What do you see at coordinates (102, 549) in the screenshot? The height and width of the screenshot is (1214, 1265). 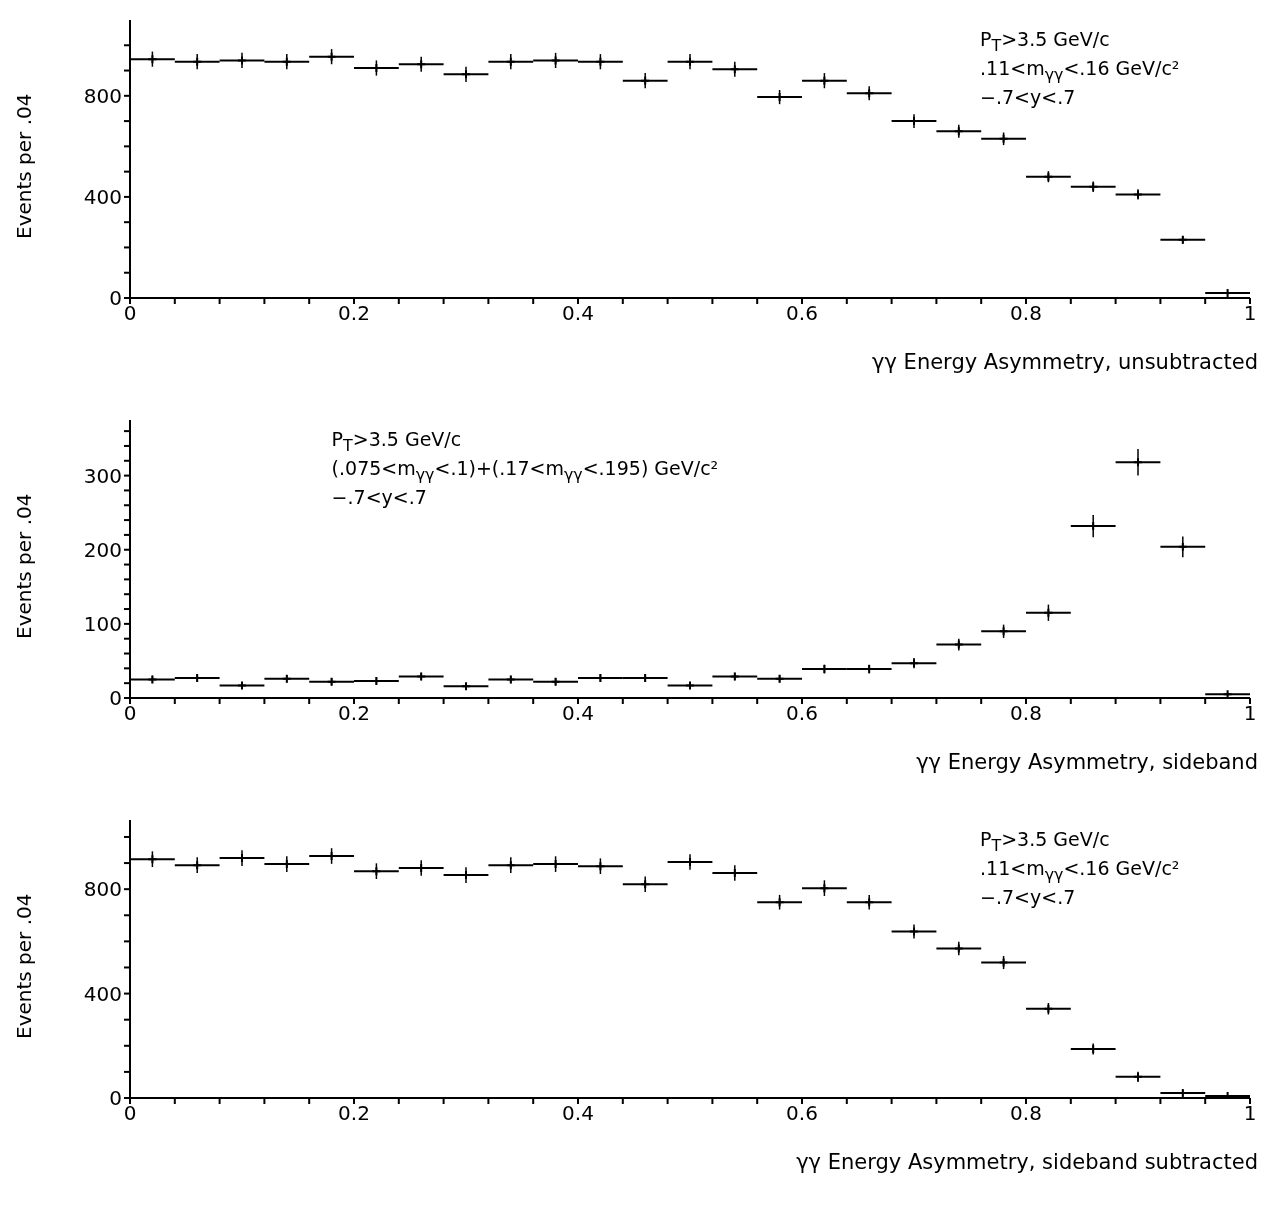 I see `y-tick-label: 200` at bounding box center [102, 549].